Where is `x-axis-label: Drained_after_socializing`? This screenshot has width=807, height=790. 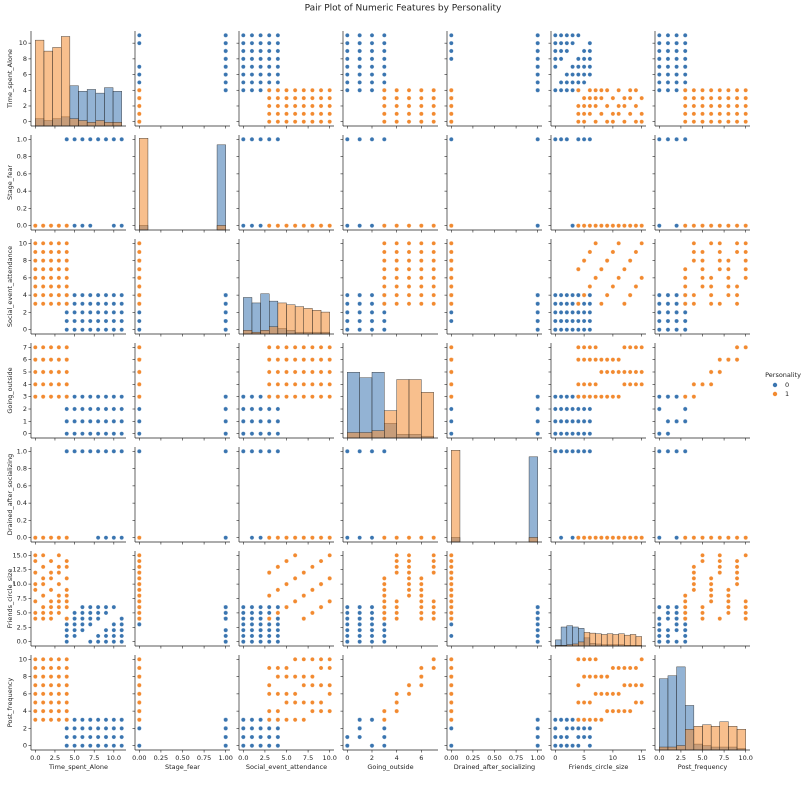 x-axis-label: Drained_after_socializing is located at coordinates (494, 767).